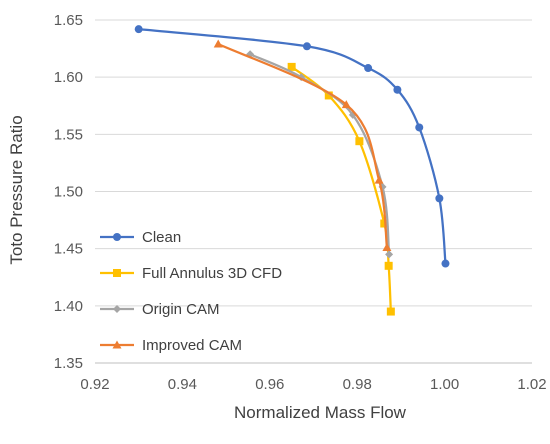  I want to click on x-tick-label: 0.96, so click(269, 384).